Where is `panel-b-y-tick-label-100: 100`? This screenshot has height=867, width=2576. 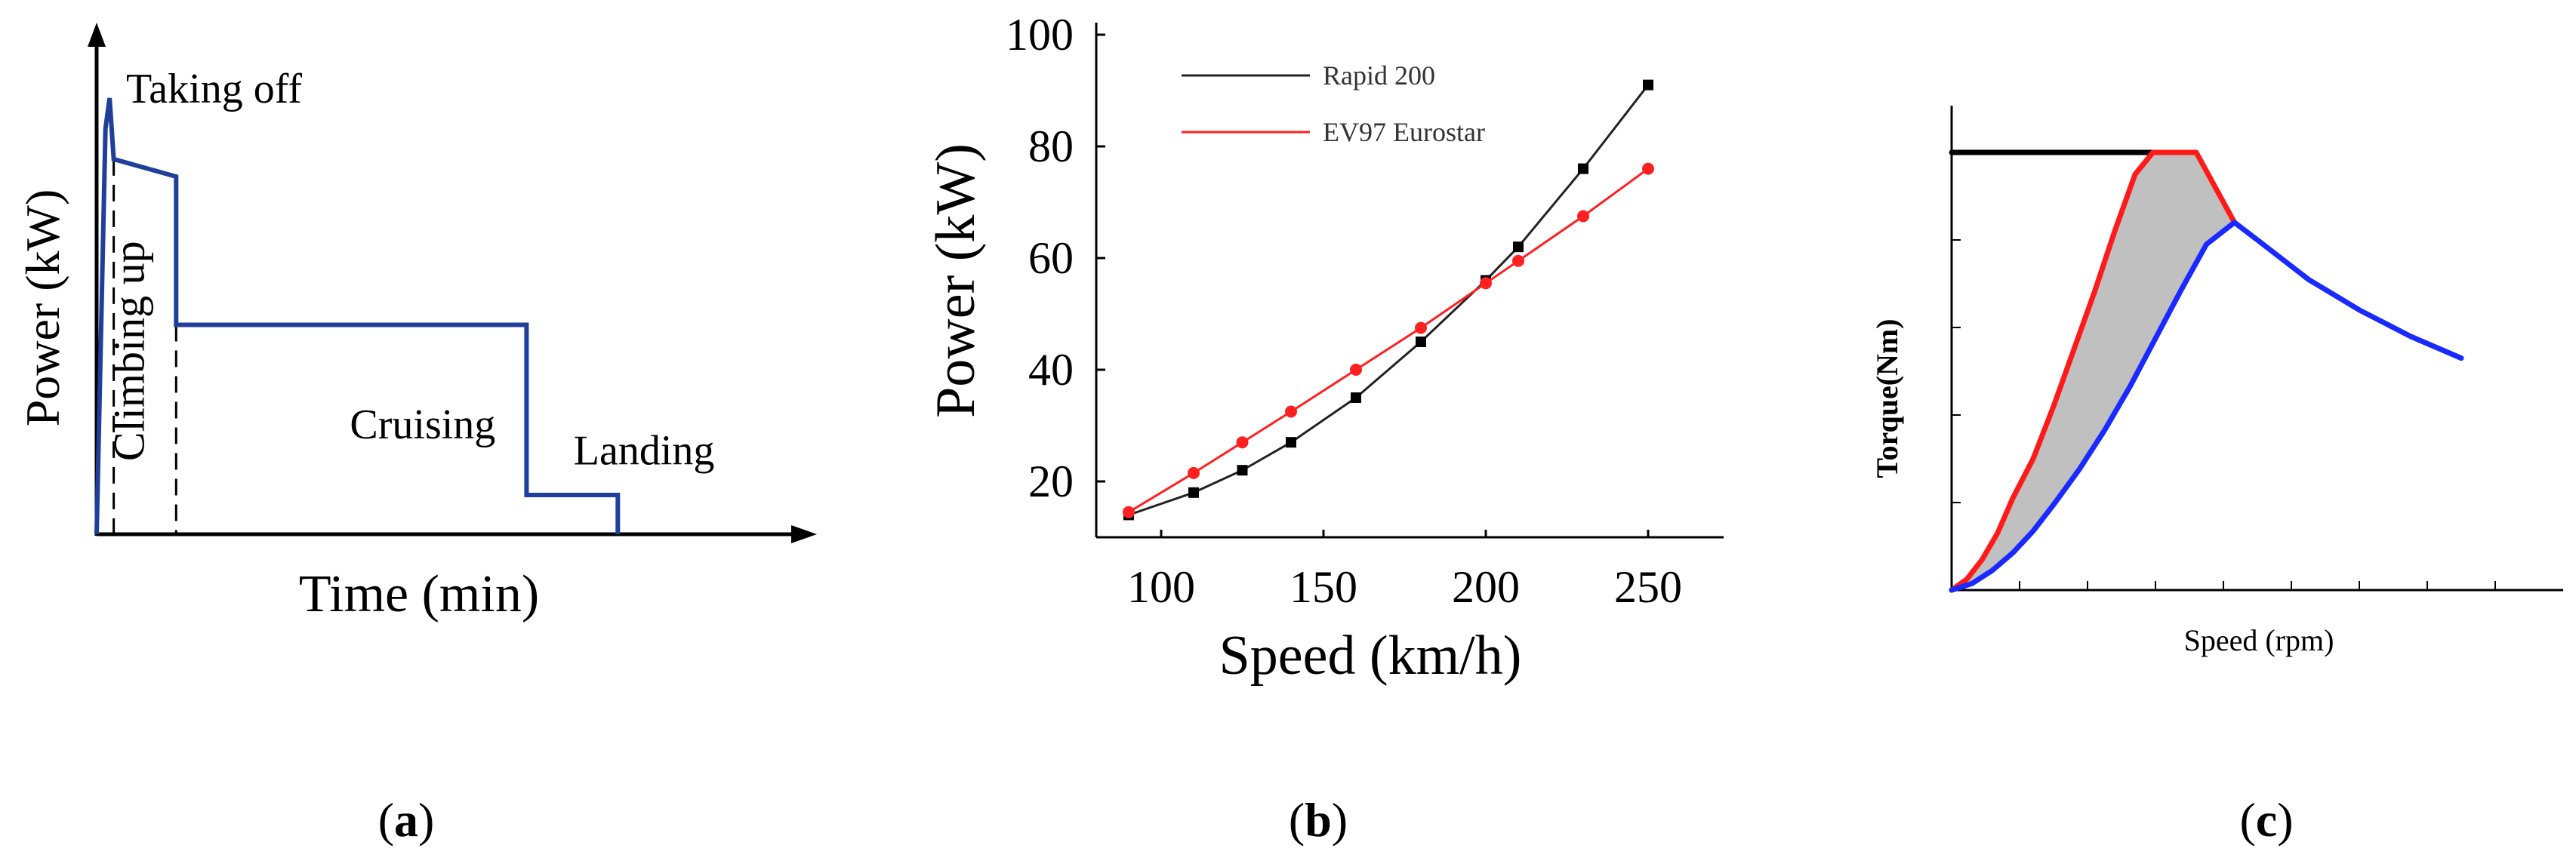 panel-b-y-tick-label-100: 100 is located at coordinates (1040, 35).